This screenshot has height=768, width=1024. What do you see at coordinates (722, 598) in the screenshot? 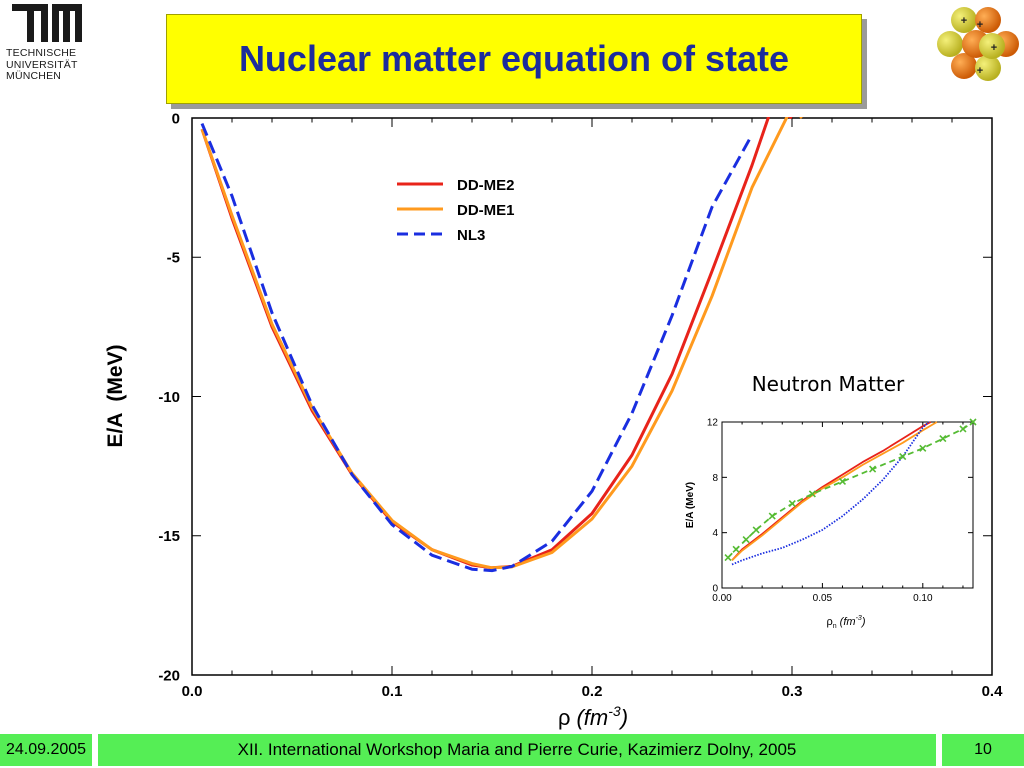
I see `x-tick-label: 0.00` at bounding box center [722, 598].